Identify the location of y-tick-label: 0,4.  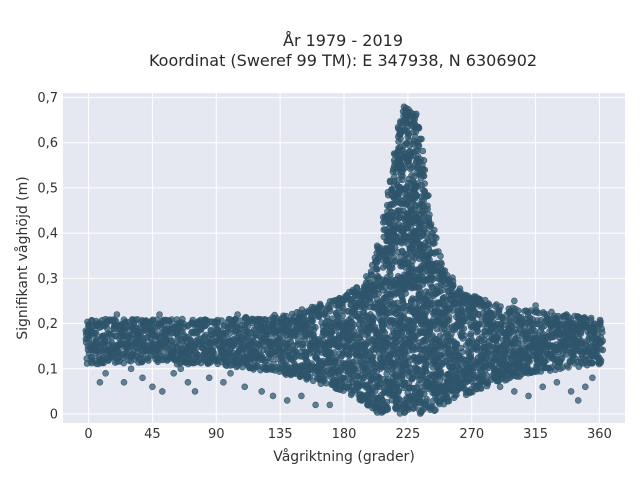
(47, 234).